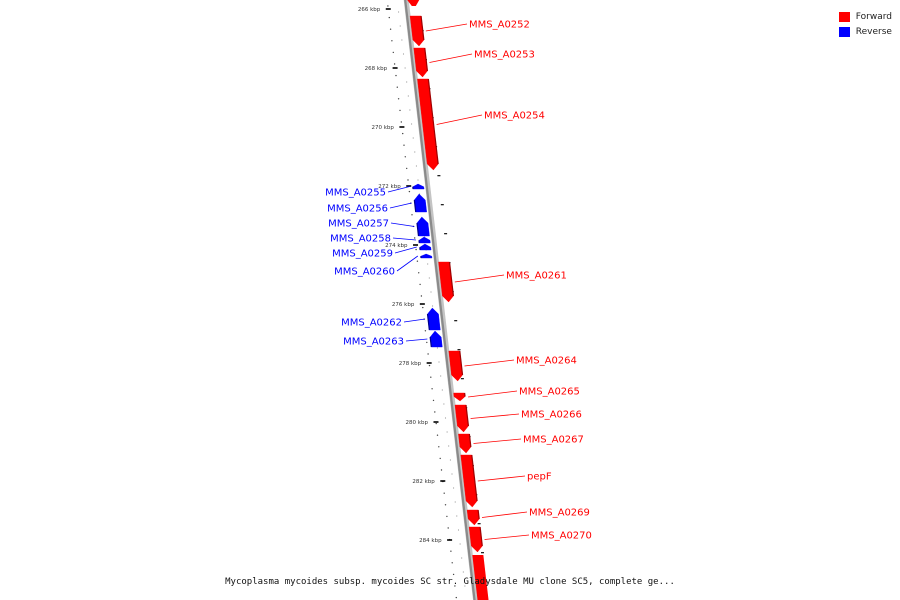 This screenshot has height=600, width=900. I want to click on tick-label: 270 kbp, so click(382, 128).